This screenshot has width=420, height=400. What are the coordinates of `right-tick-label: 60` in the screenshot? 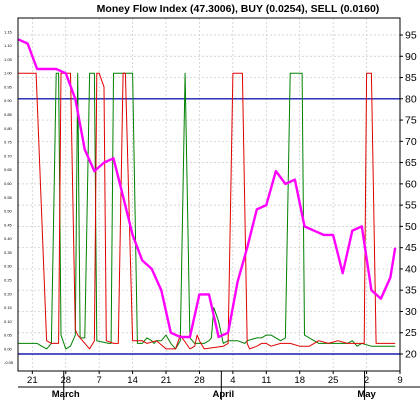 It's located at (411, 184).